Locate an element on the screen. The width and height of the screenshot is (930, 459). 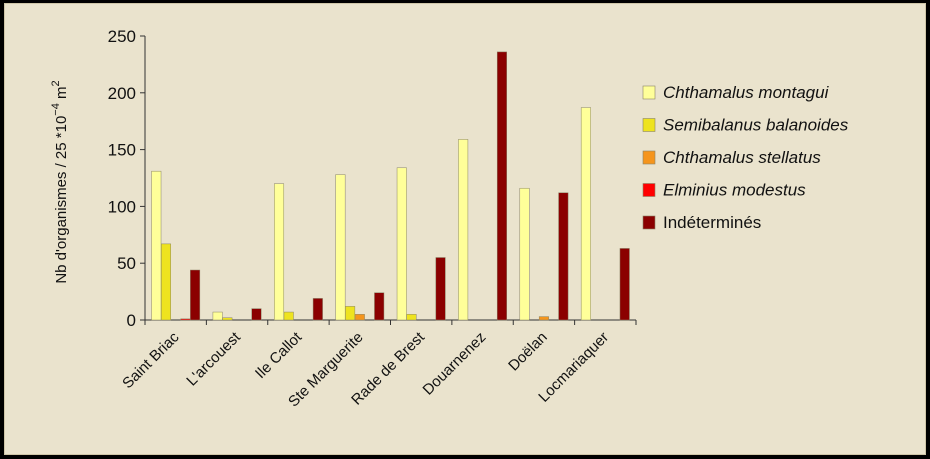
y-axis-label-text: Nb d'organismes / 25 *10 is located at coordinates (61, 200).